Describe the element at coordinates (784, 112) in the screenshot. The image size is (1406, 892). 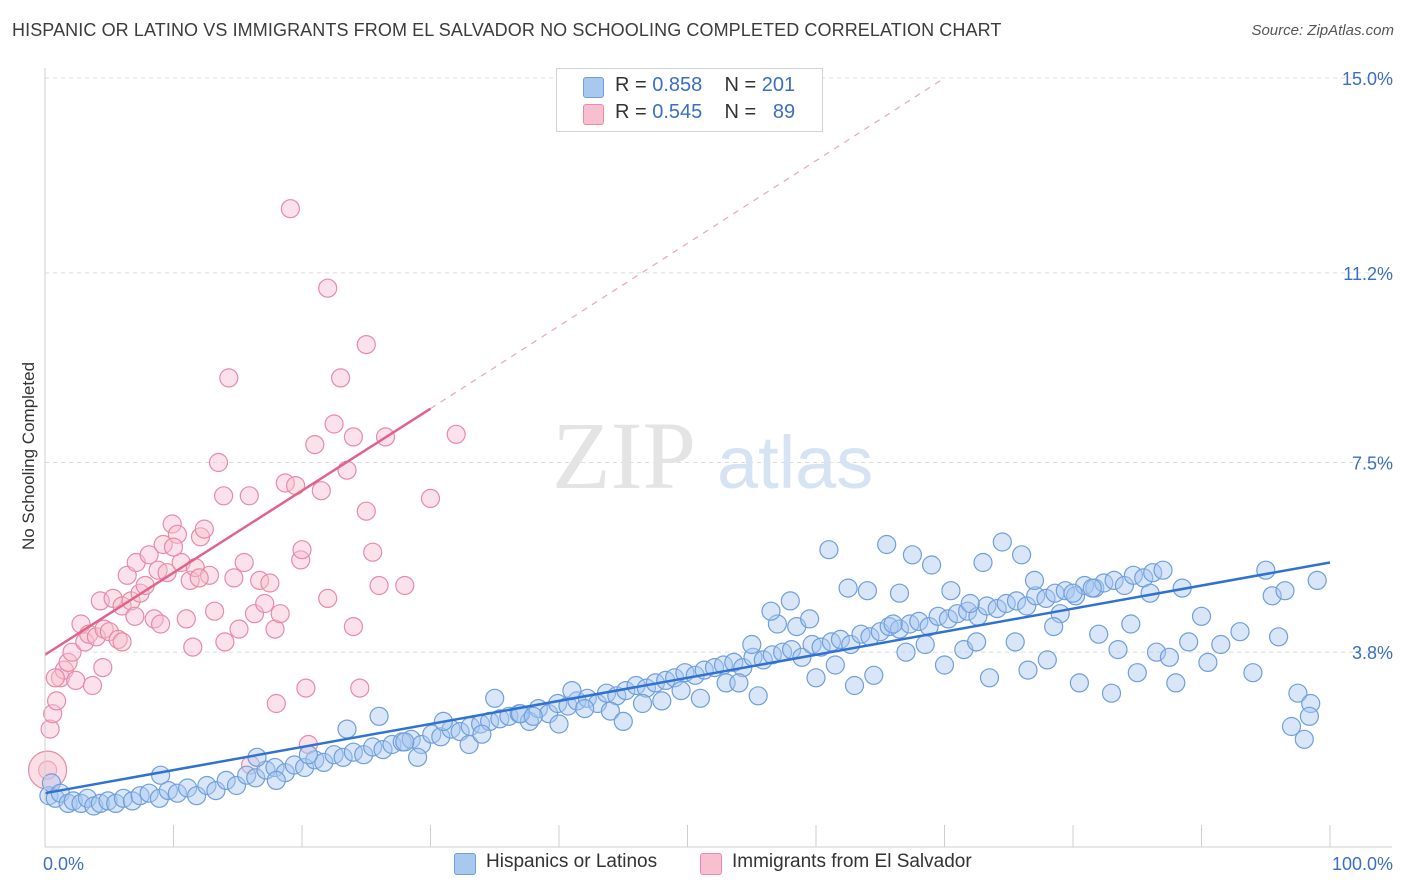
I see `legend-n-value: 89` at that location.